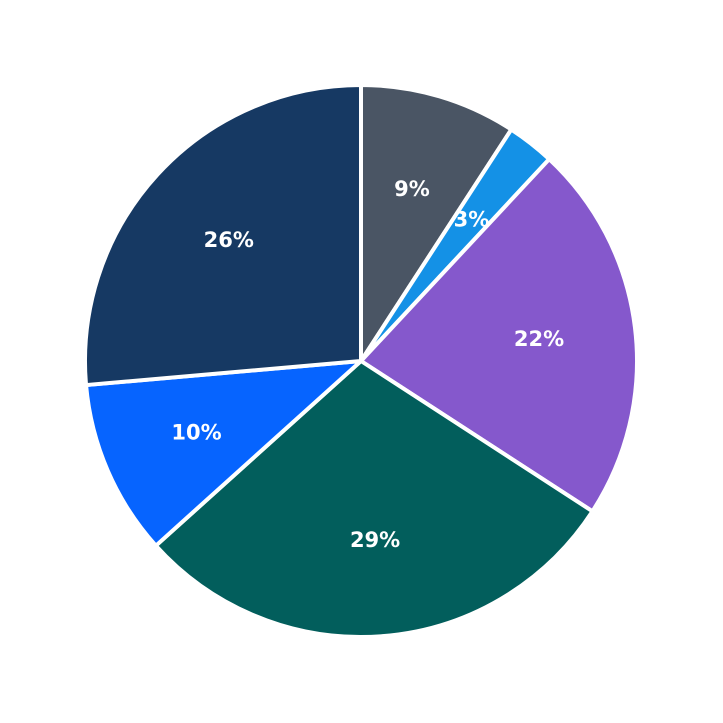 The height and width of the screenshot is (723, 723). I want to click on slice-label: 29%, so click(375, 540).